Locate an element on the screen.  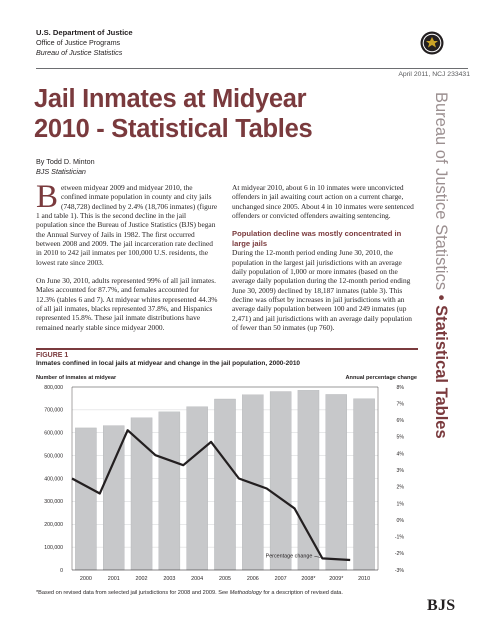
y-left-tick-label: 800,000 is located at coordinates (53, 388).